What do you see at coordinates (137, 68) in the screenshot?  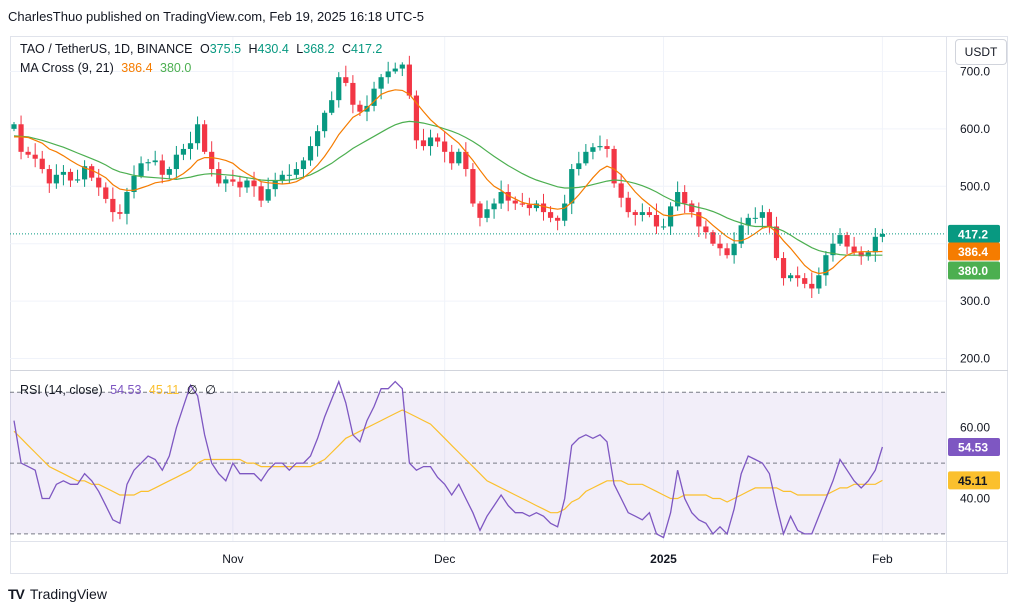 I see `ma-fast-value: 386.4` at bounding box center [137, 68].